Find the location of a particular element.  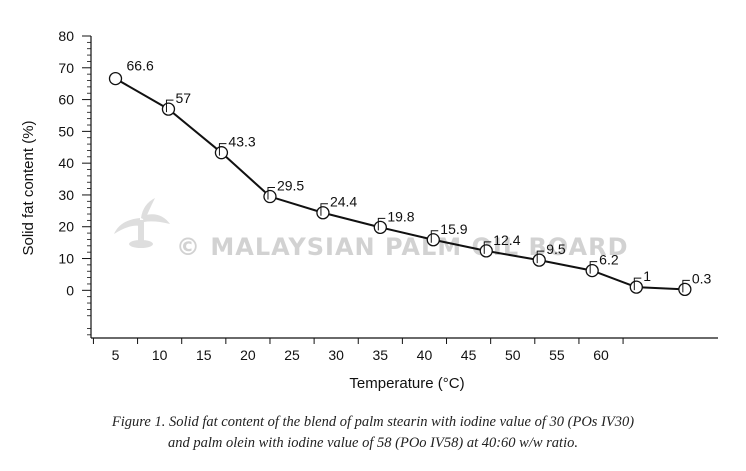

x-tick-label: 25 is located at coordinates (292, 355).